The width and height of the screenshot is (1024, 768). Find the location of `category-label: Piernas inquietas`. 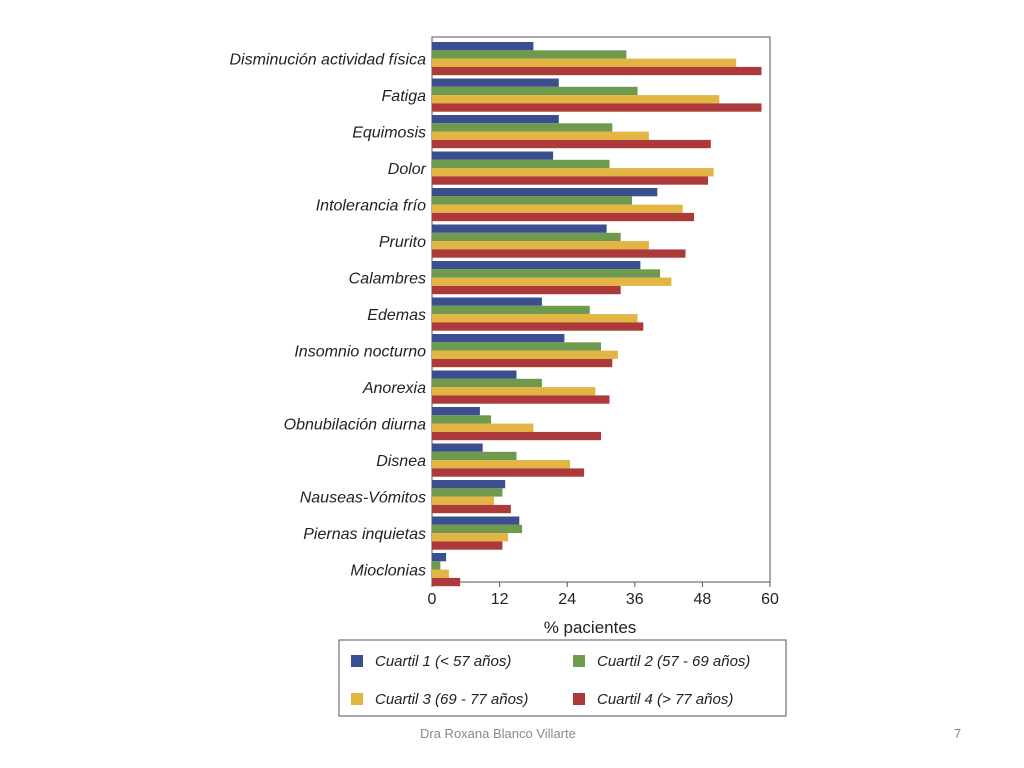

category-label: Piernas inquietas is located at coordinates (364, 534).